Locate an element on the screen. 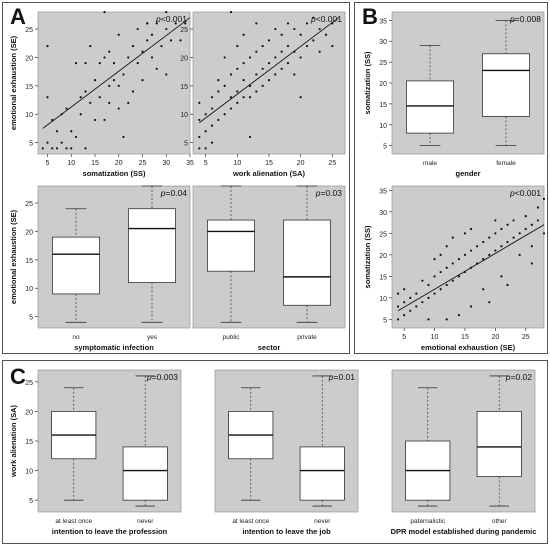  chart-7-y-tick-label: 15 is located at coordinates (29, 442).